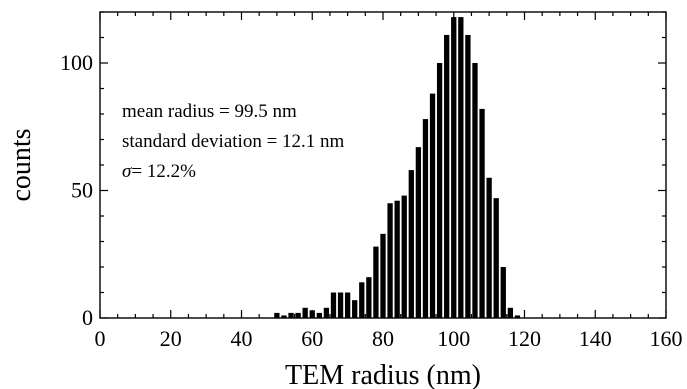 The height and width of the screenshot is (389, 687). Describe the element at coordinates (163, 171) in the screenshot. I see `sigma-value: = 12.2%` at that location.